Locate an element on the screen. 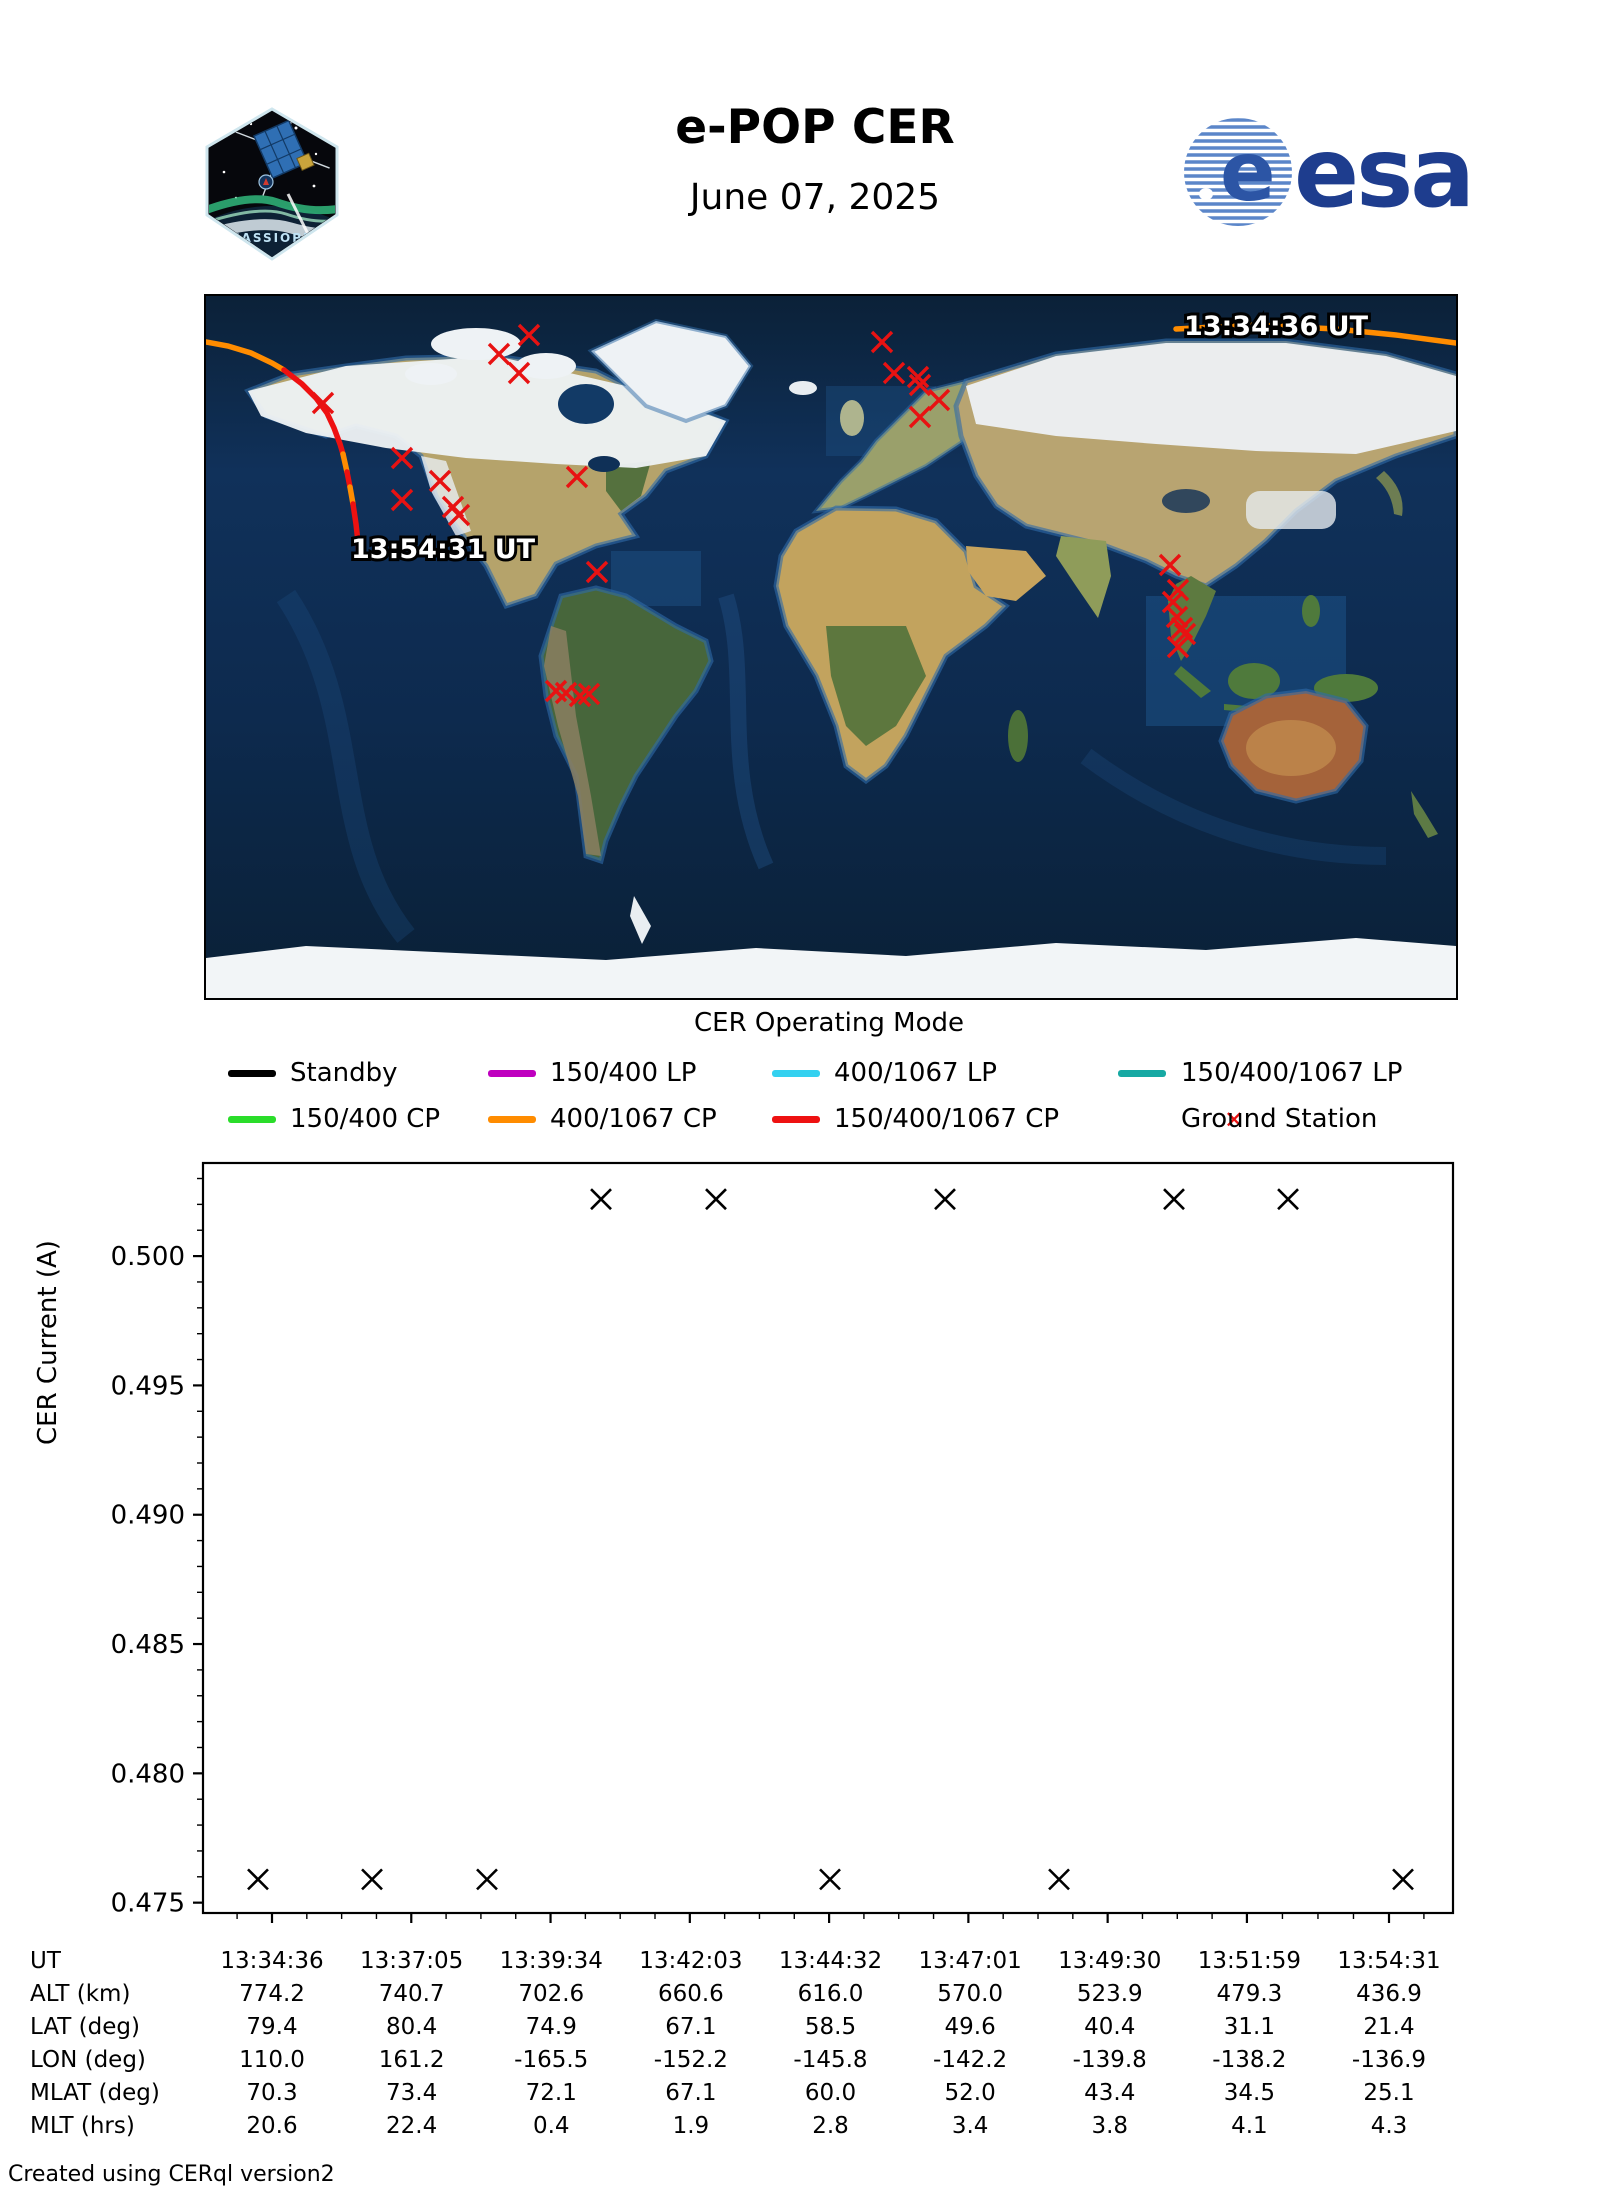 This screenshot has width=1600, height=2200. table-cell: 31.1 is located at coordinates (1249, 2027).